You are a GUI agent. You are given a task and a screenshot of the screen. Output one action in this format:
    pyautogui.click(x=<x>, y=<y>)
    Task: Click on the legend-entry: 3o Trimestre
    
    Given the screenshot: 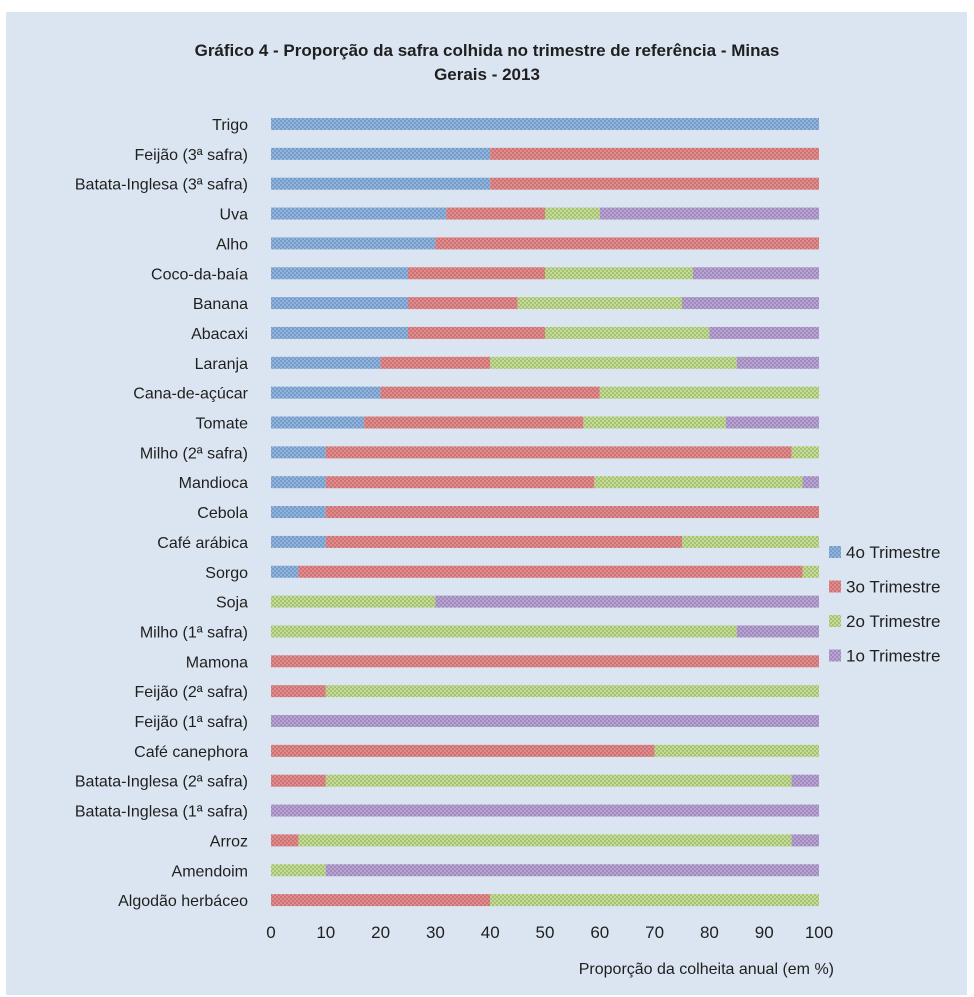 What is the action you would take?
    pyautogui.click(x=893, y=587)
    